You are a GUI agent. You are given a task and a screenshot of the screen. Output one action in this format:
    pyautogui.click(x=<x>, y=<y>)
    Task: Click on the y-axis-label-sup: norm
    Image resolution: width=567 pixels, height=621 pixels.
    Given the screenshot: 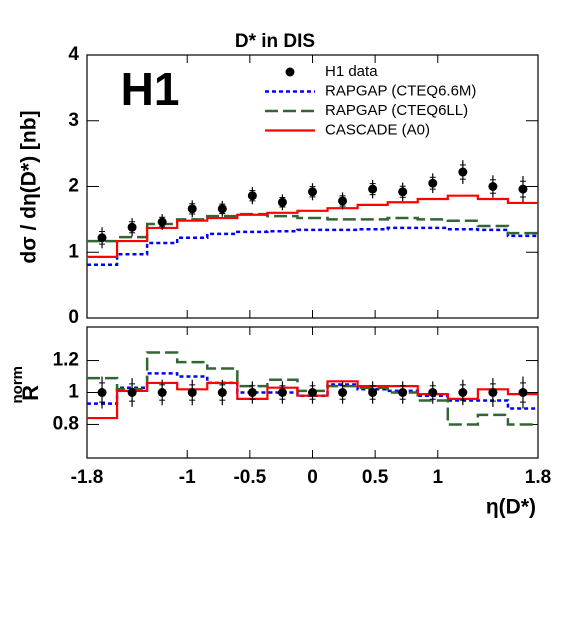 What is the action you would take?
    pyautogui.click(x=17, y=385)
    